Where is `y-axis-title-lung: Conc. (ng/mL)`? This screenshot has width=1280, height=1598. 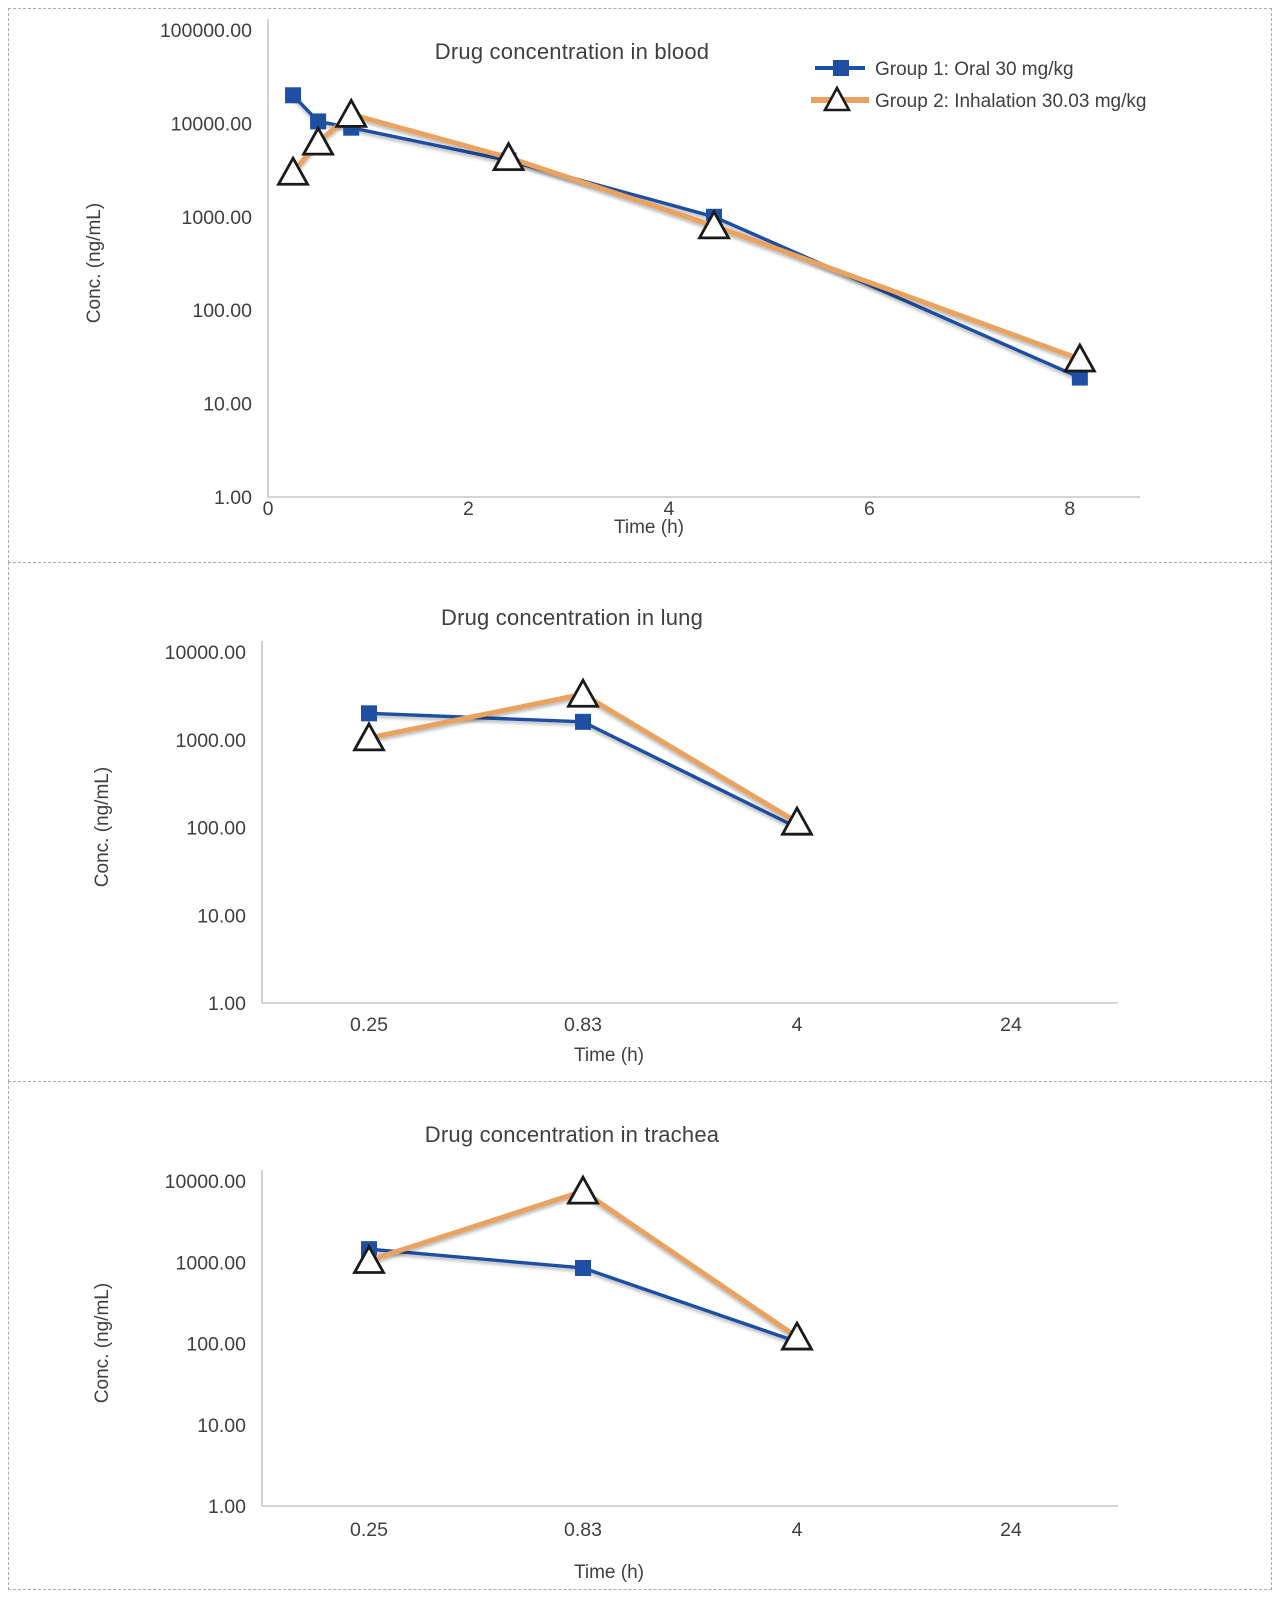
y-axis-title-lung: Conc. (ng/mL) is located at coordinates (102, 827).